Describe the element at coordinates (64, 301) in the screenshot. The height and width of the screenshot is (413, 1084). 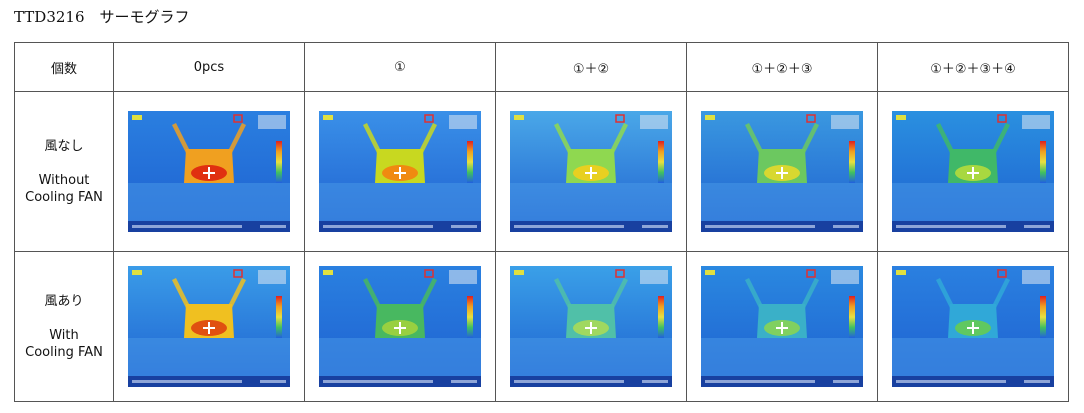
I see `label-ja: 風あり` at that location.